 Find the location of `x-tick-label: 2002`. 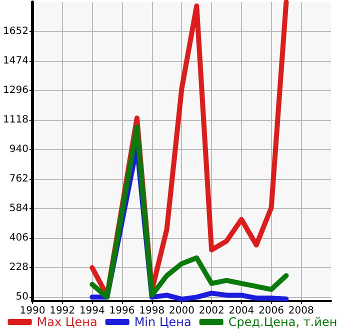

x-tick-label: 2002 is located at coordinates (211, 311).